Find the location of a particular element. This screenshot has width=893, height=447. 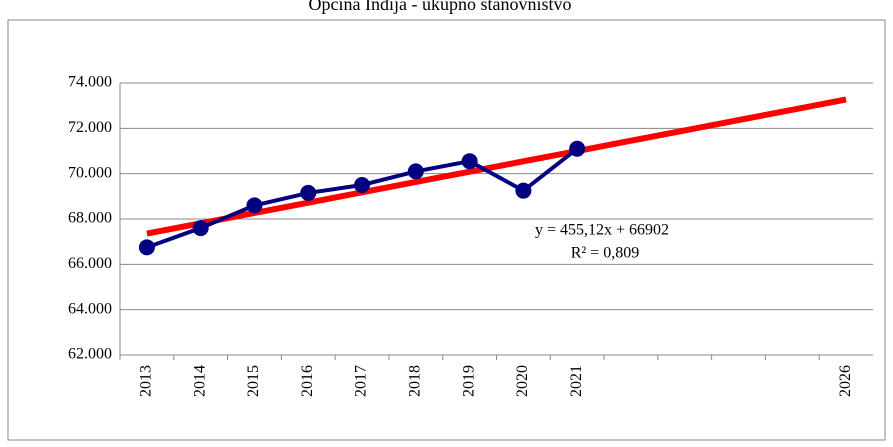

annotation: R² = 0,809 is located at coordinates (605, 253).